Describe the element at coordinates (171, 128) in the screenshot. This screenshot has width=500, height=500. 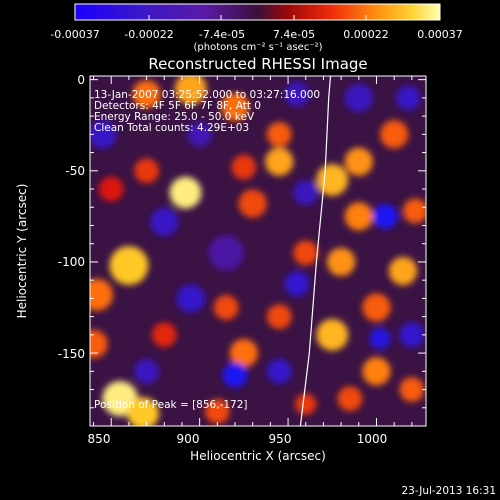
I see `annotation-clean-counts: Clean Total counts: 4.29E+03` at that location.